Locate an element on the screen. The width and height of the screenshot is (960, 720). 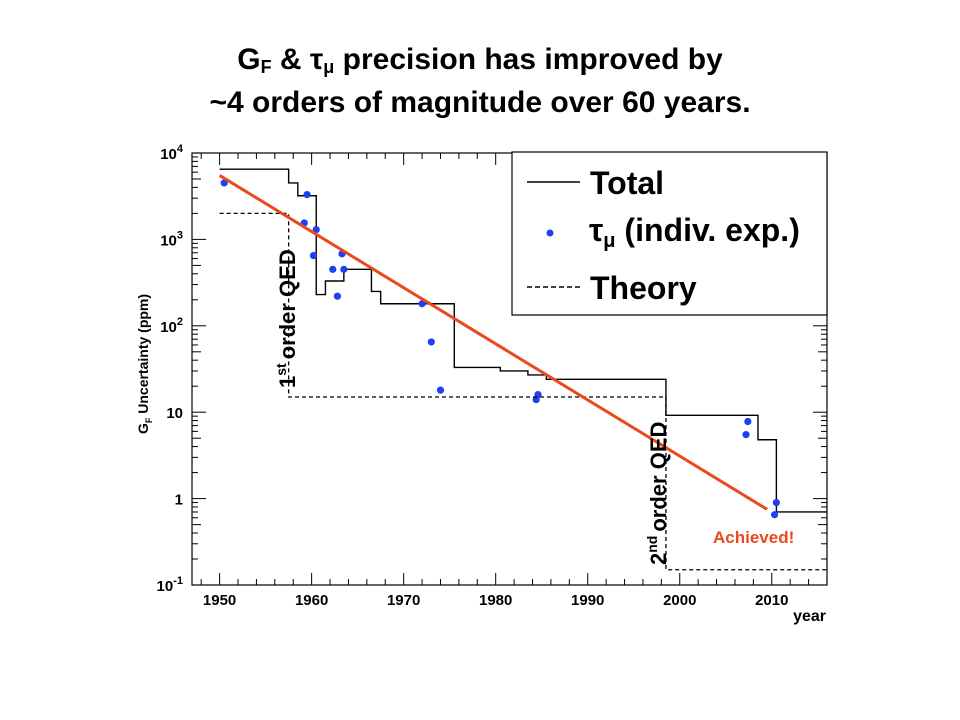
title-line-2: ~4 orders of magnitude over 60 years. is located at coordinates (480, 102).